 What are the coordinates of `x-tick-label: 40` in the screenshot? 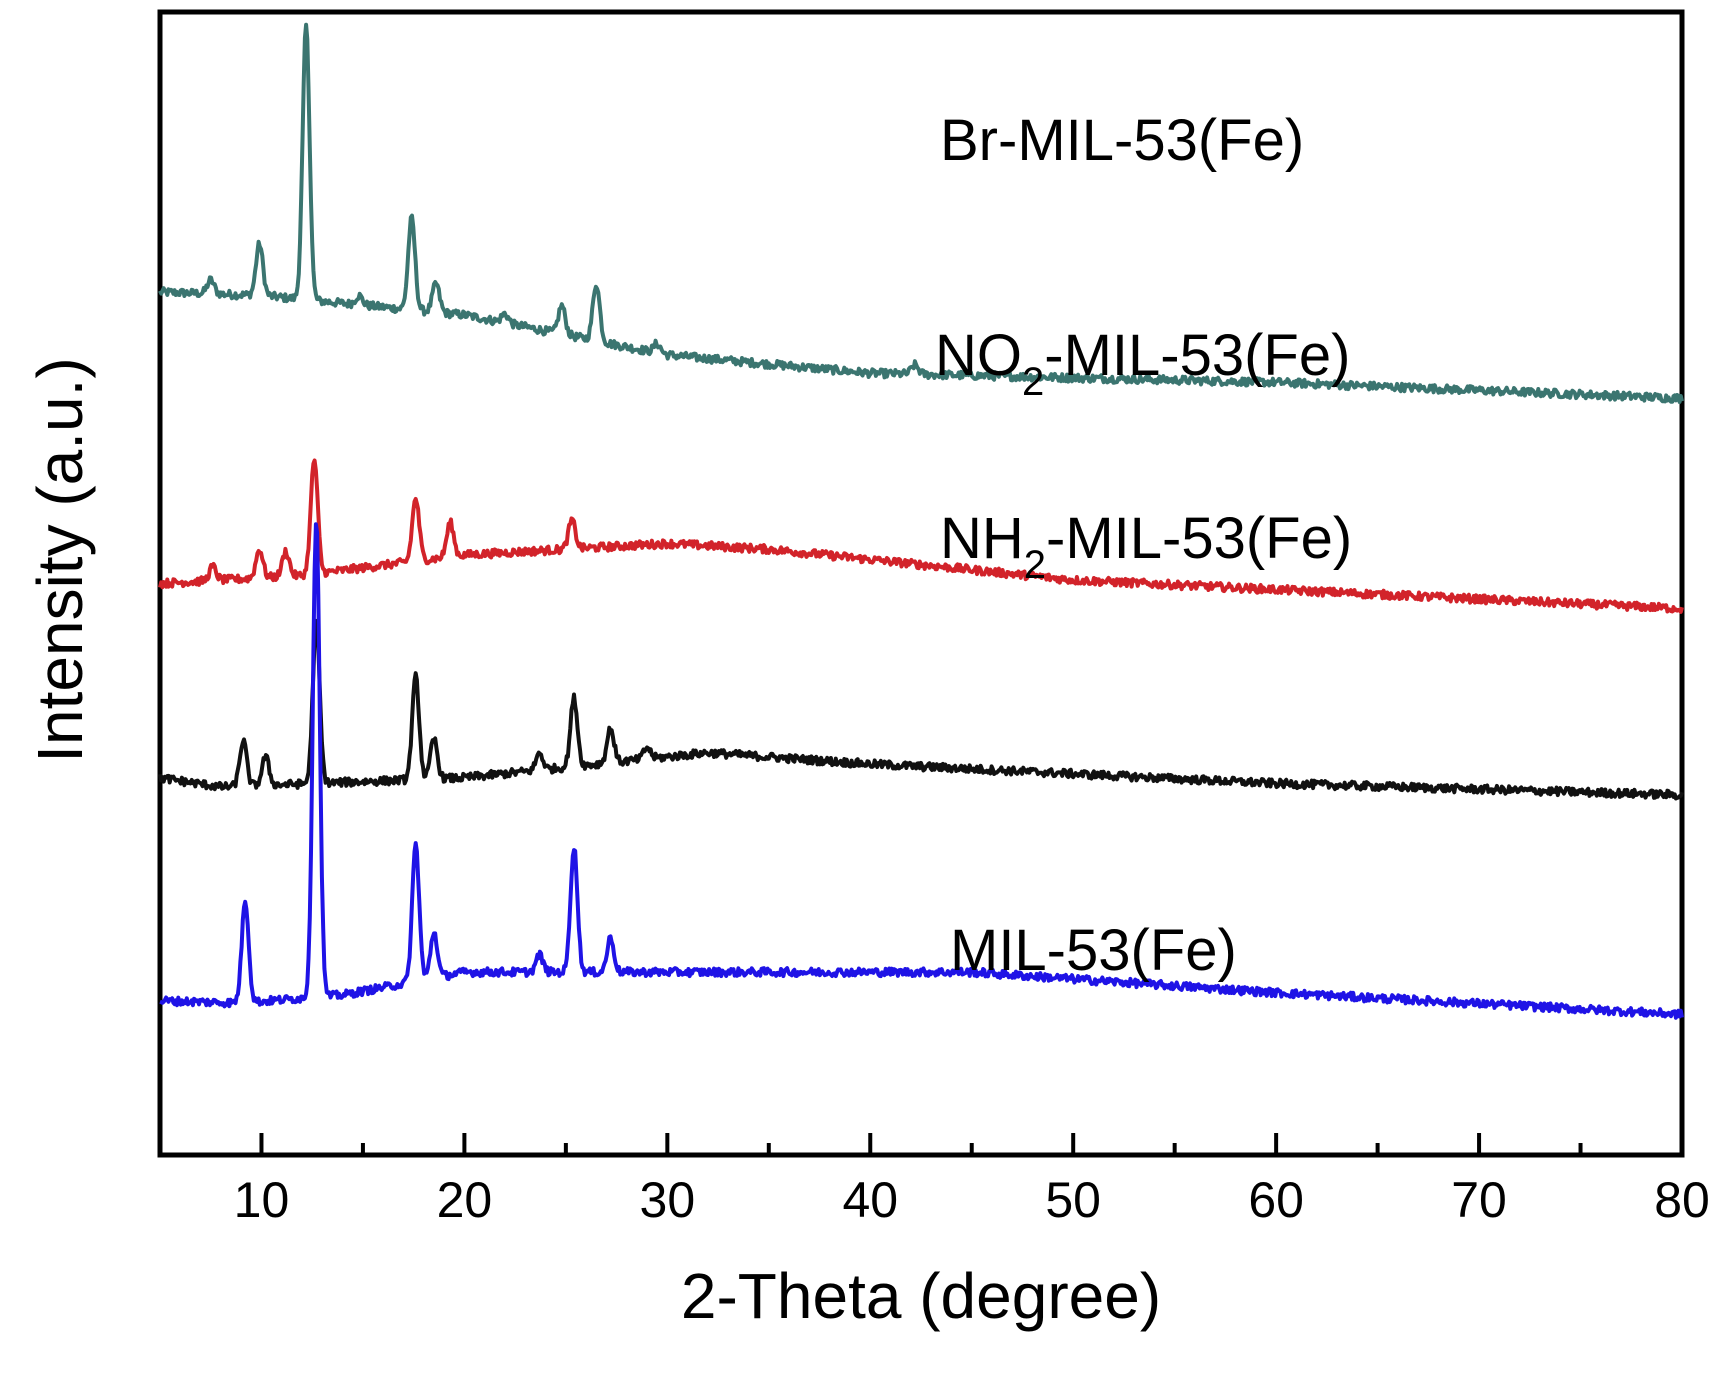 It's located at (870, 1200).